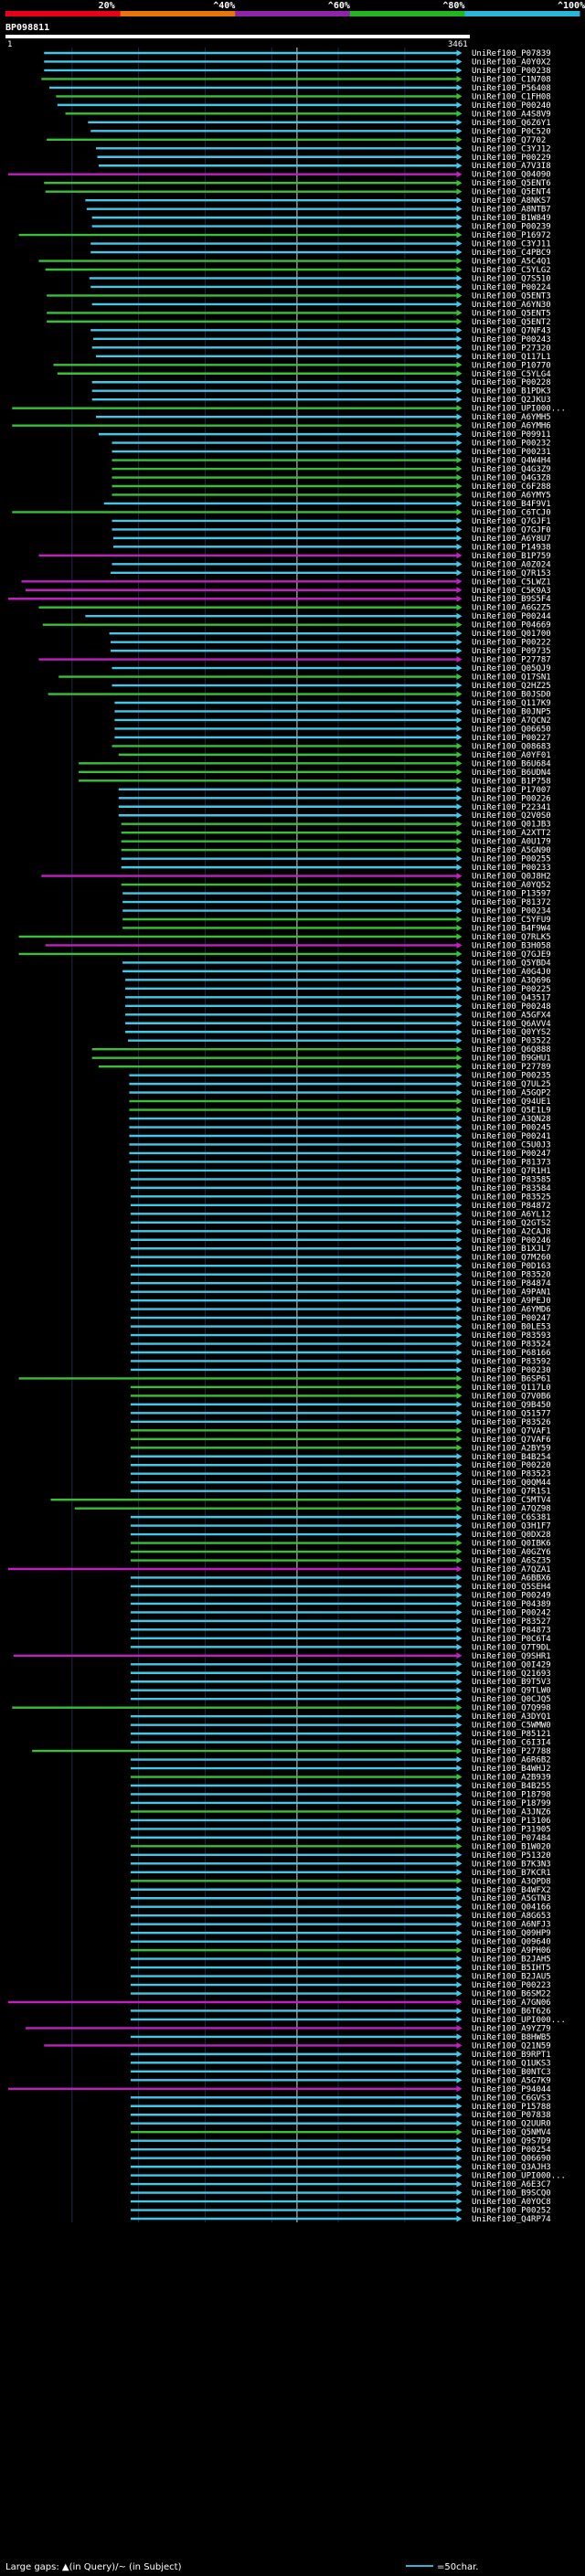 This screenshot has height=2576, width=585. I want to click on hit-row: UniRef100_Q5SEH4, so click(341, 1587).